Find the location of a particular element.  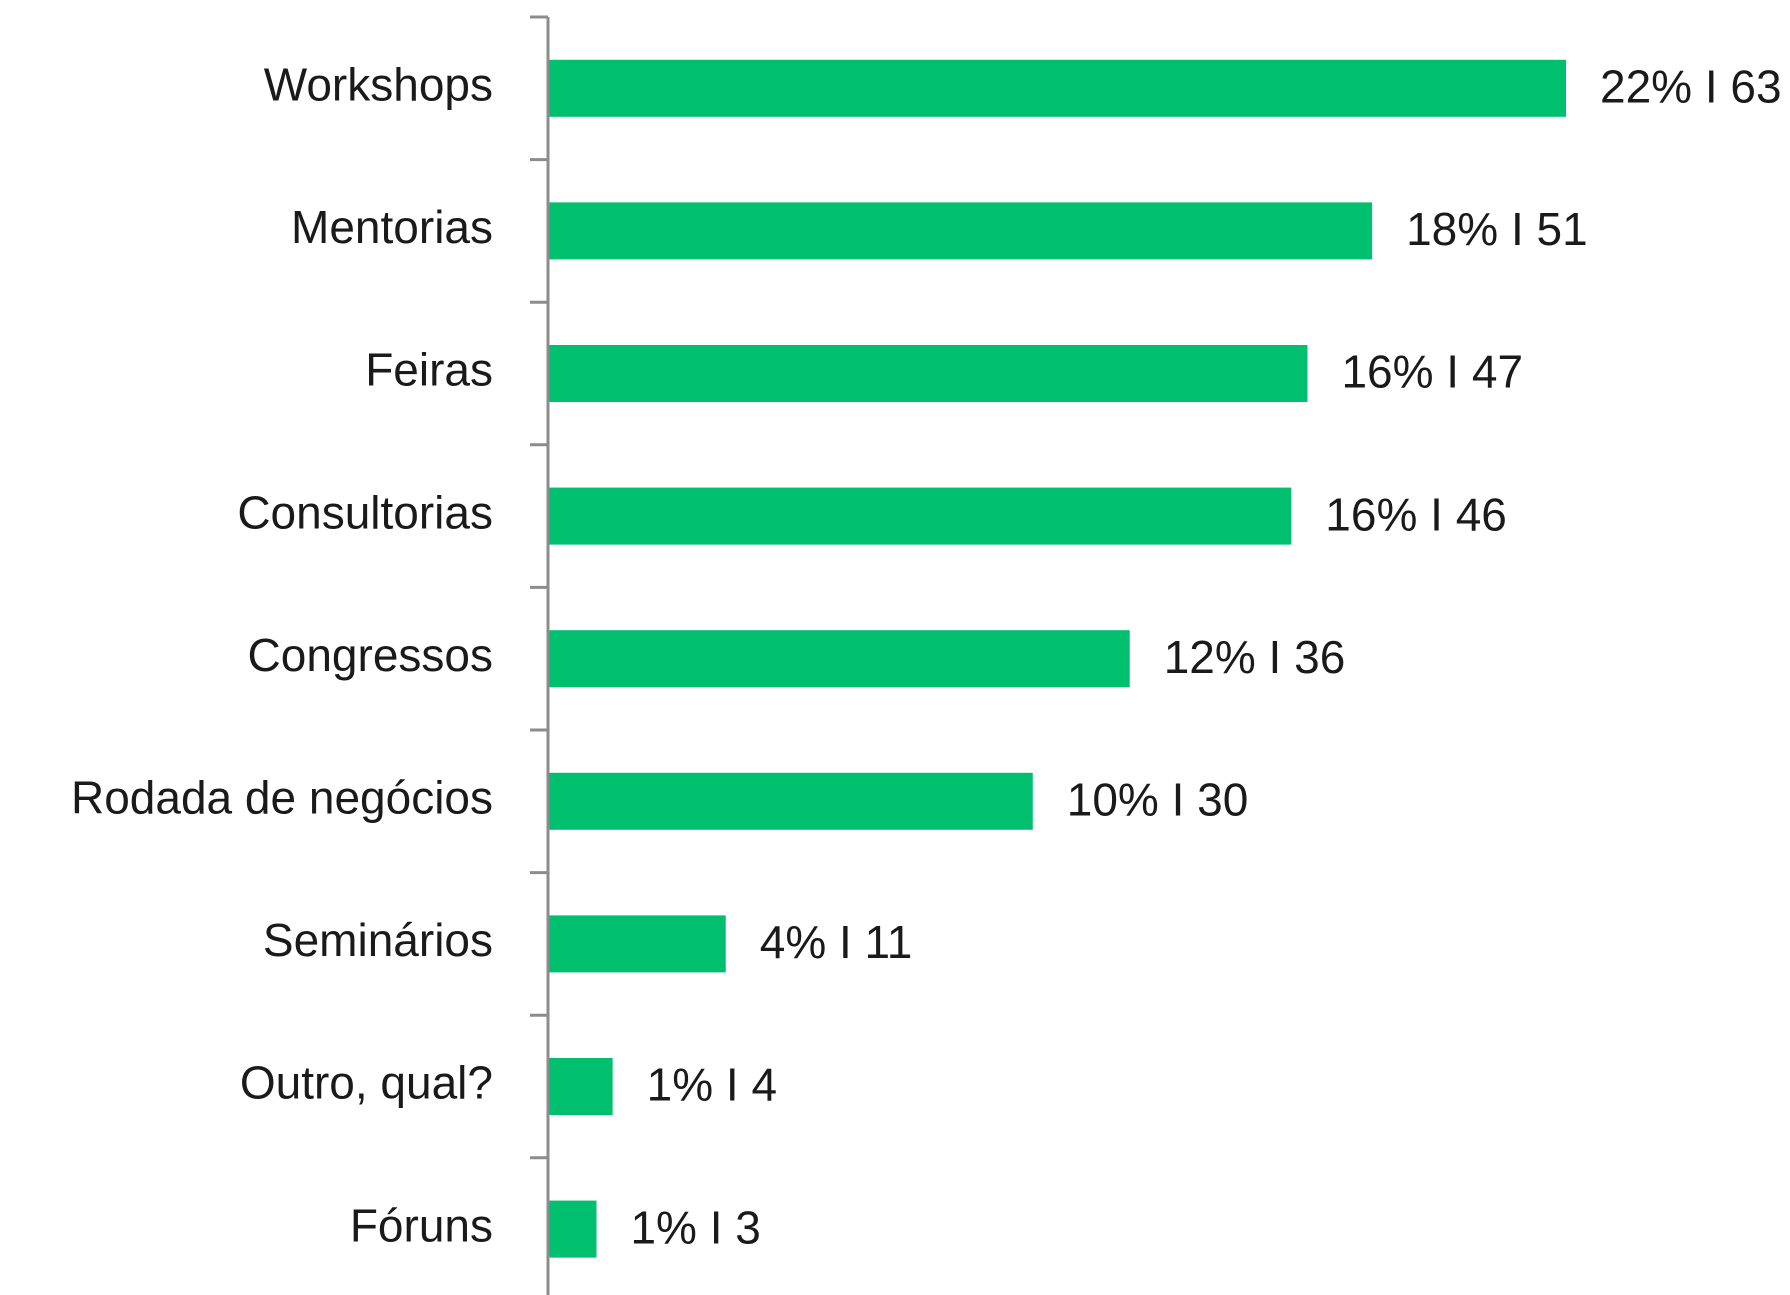

value-label: 4% I 11 is located at coordinates (836, 942).